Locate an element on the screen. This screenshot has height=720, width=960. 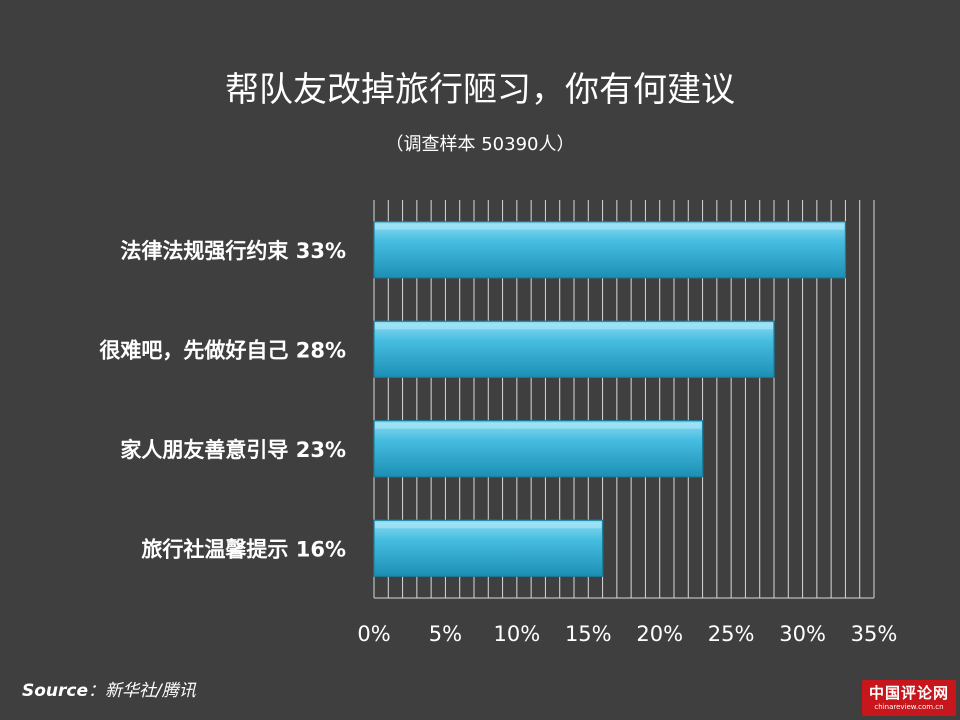
x-tick-label: 0% is located at coordinates (373, 634).